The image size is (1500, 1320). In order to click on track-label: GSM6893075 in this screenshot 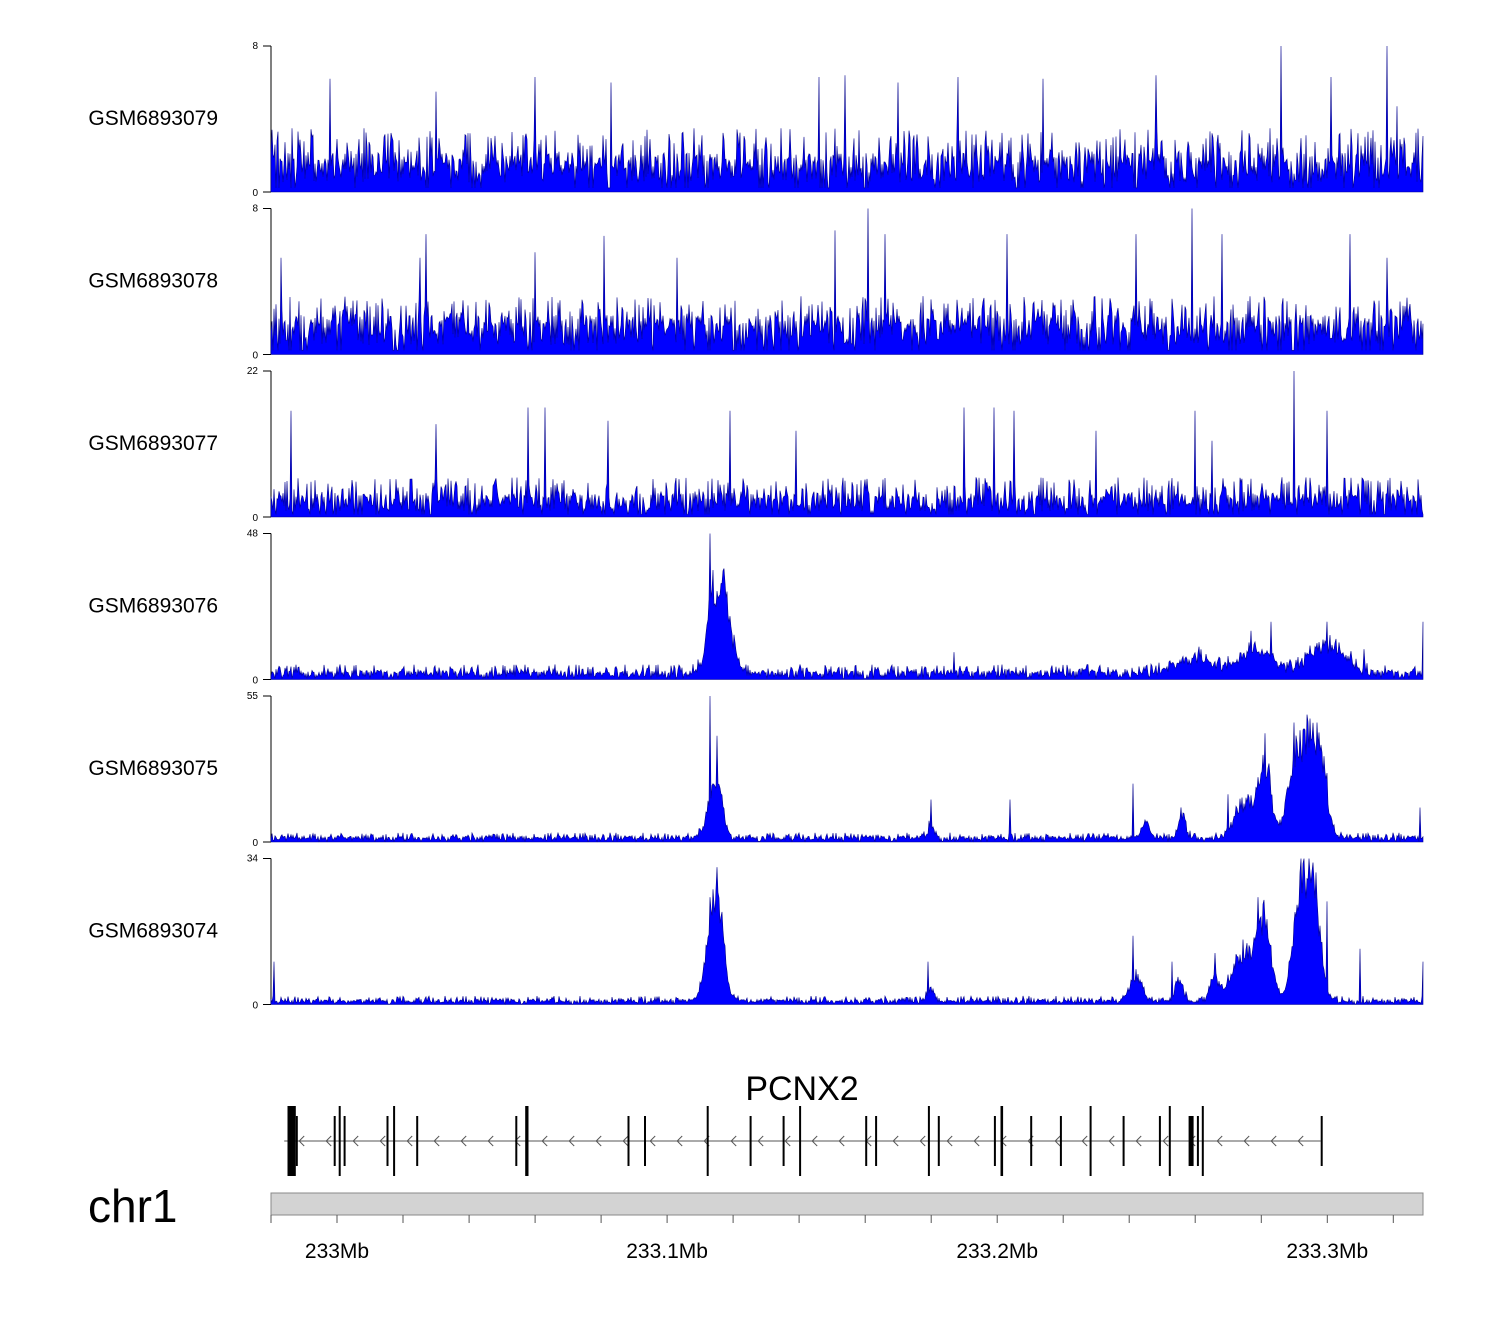, I will do `click(153, 768)`.